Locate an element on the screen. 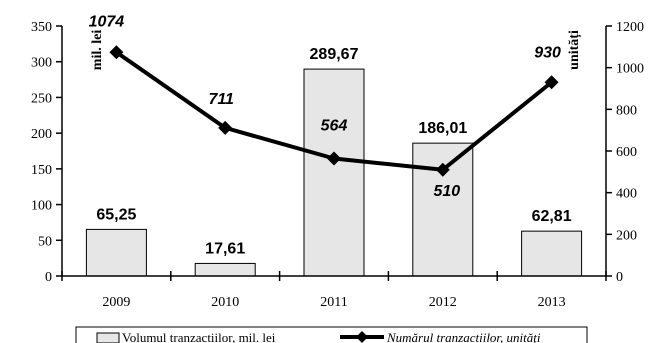 The width and height of the screenshot is (668, 343). bar-2011 is located at coordinates (334, 172).